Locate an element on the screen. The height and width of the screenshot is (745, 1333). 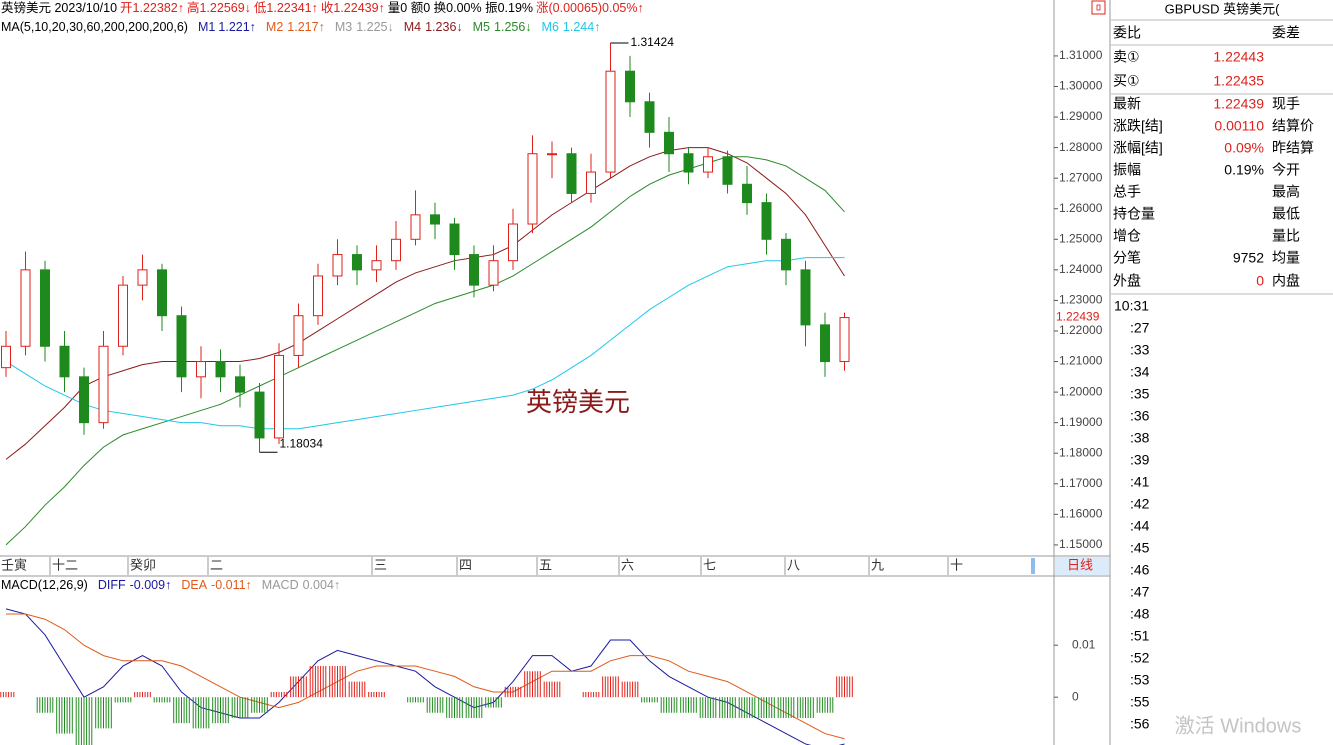
time-entry: :45 is located at coordinates (1140, 548).